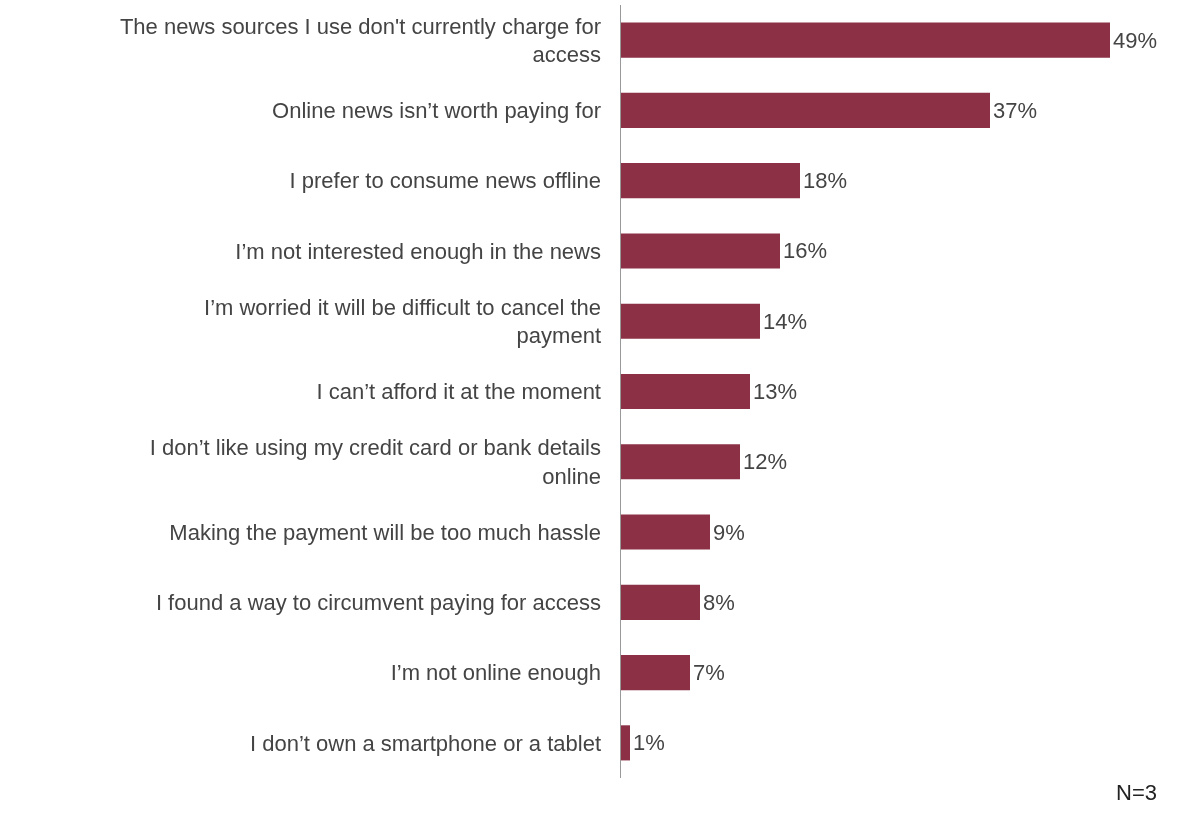  What do you see at coordinates (709, 673) in the screenshot?
I see `data-label: 7%` at bounding box center [709, 673].